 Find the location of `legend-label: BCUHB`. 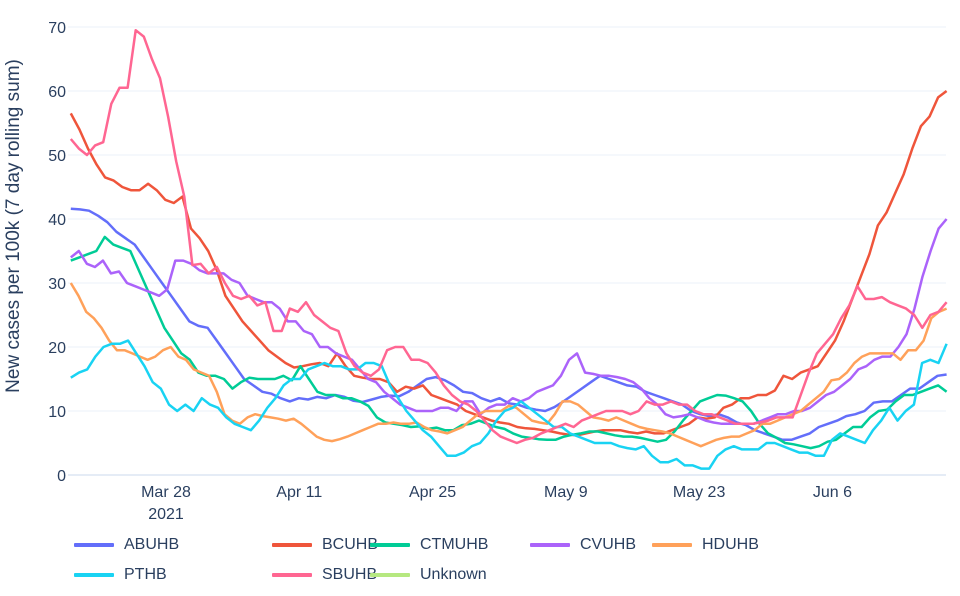

legend-label: BCUHB is located at coordinates (350, 544).